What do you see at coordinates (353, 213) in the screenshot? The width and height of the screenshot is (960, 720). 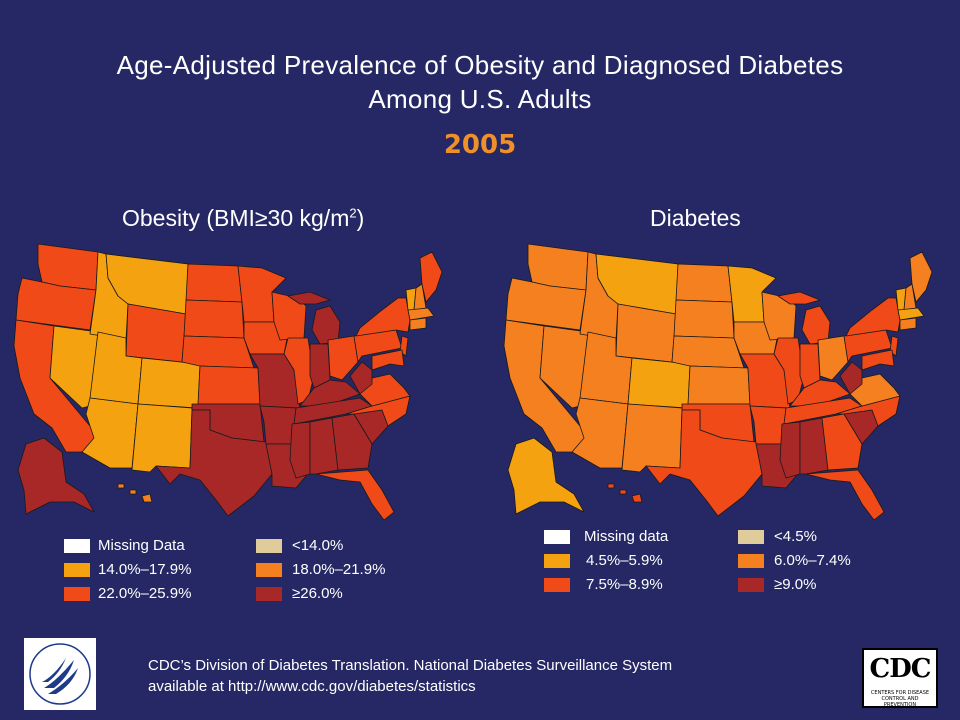 I see `obesity-title-superscript: 2` at bounding box center [353, 213].